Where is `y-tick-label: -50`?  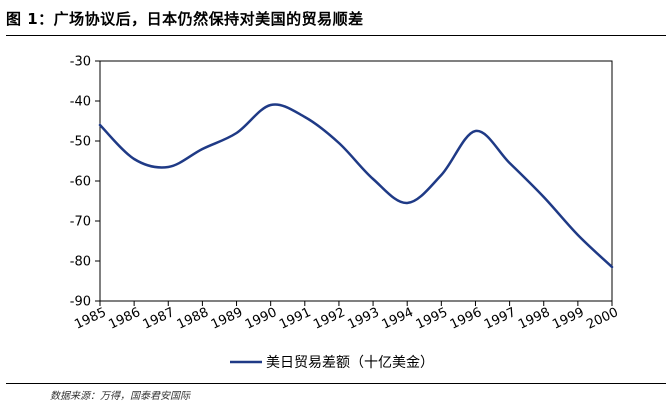 y-tick-label: -50 is located at coordinates (80, 142).